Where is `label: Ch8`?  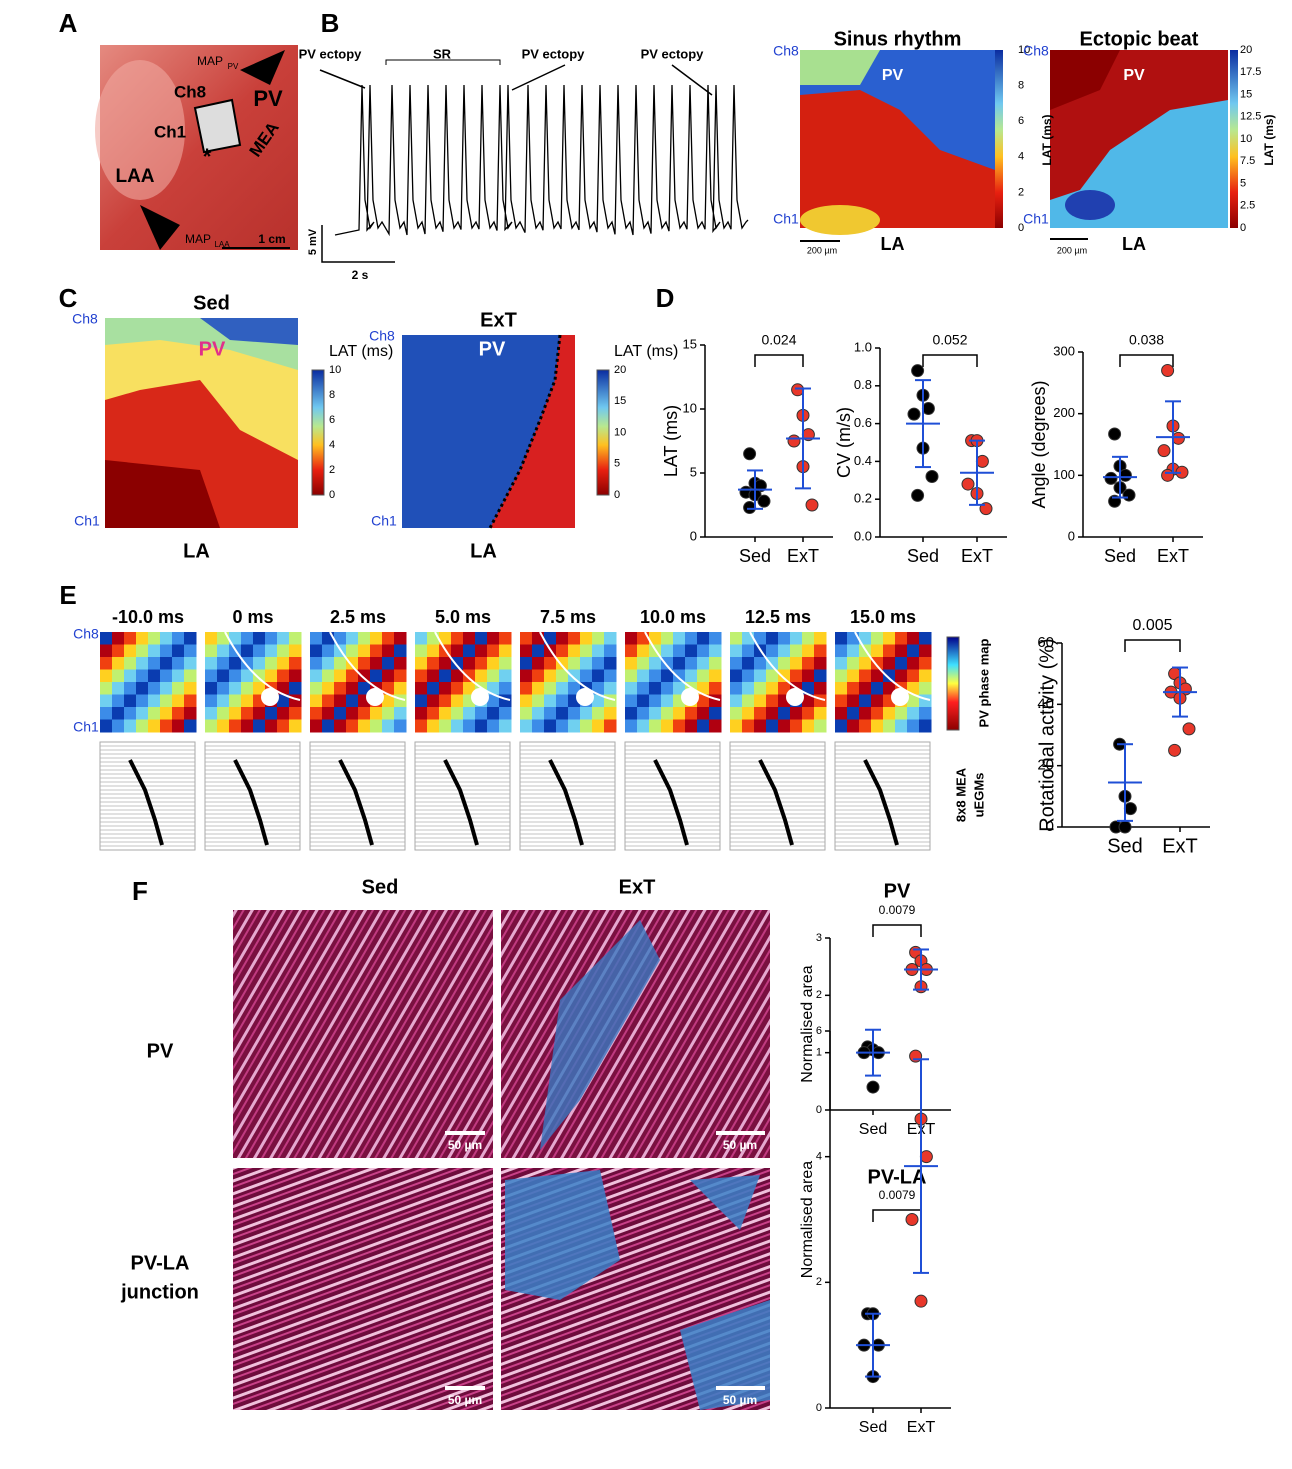
label: Ch8 is located at coordinates (786, 51).